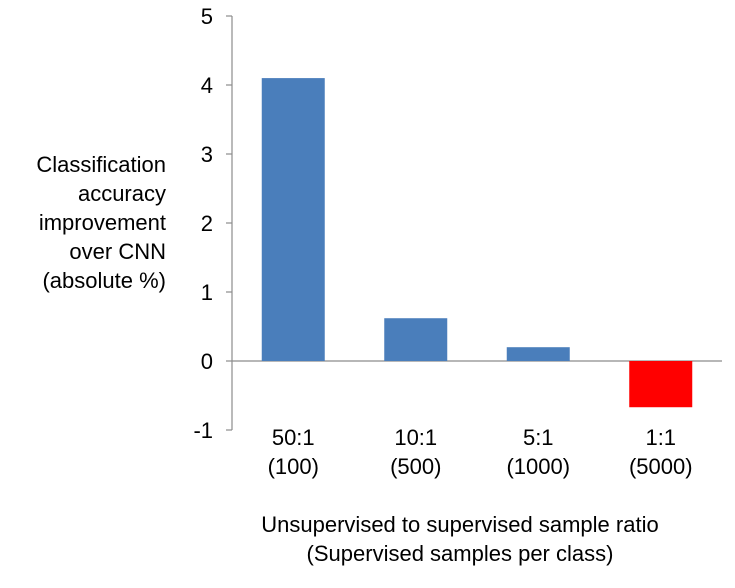  Describe the element at coordinates (207, 85) in the screenshot. I see `y-tick-label: 4` at that location.